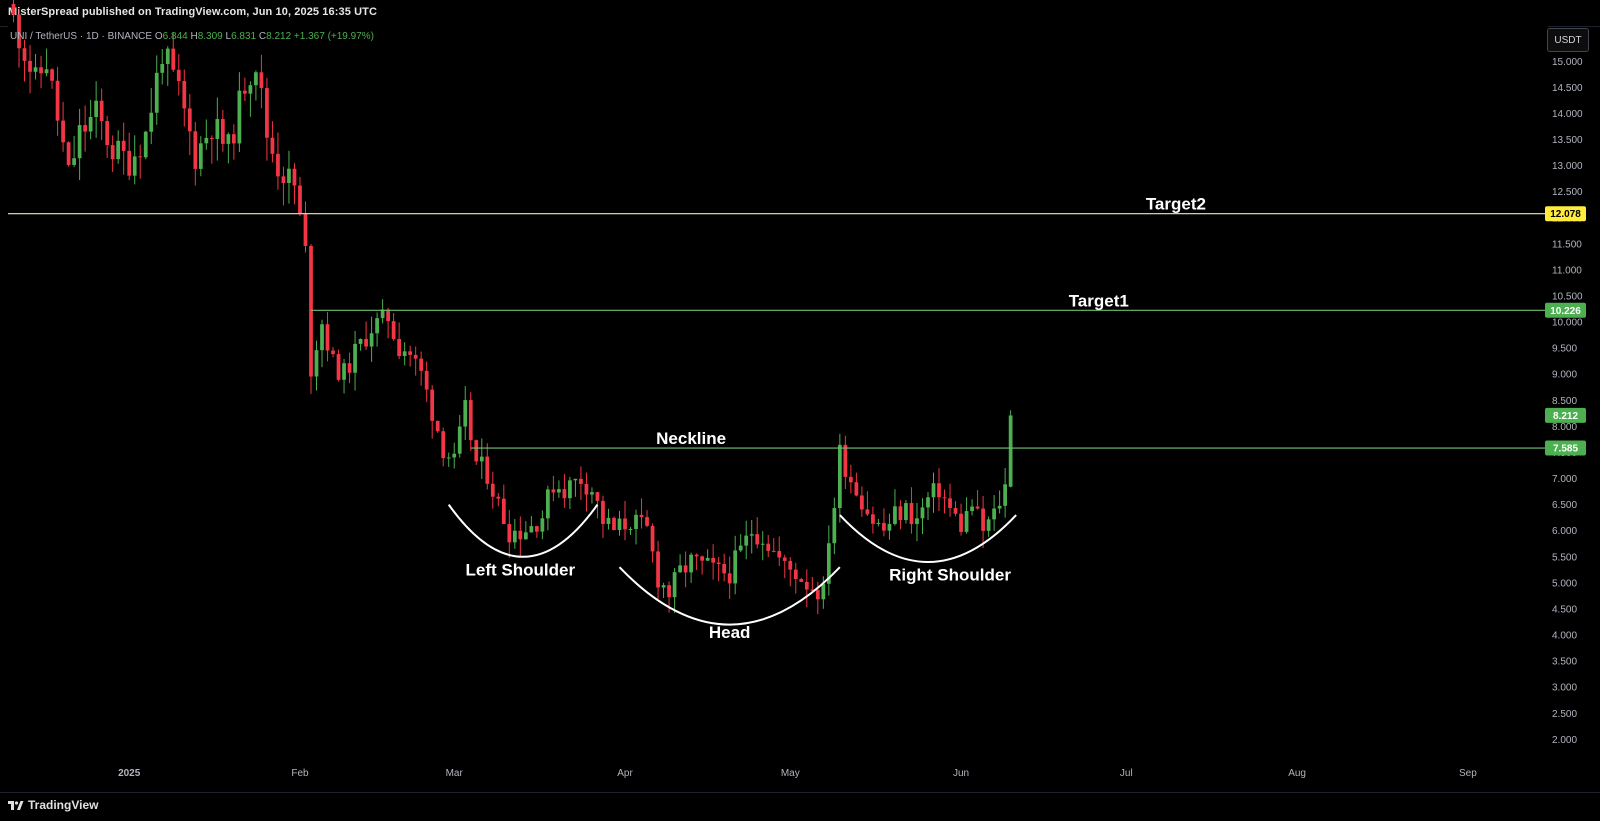 The width and height of the screenshot is (1600, 821). I want to click on y-tick-label: 6.500, so click(1564, 505).